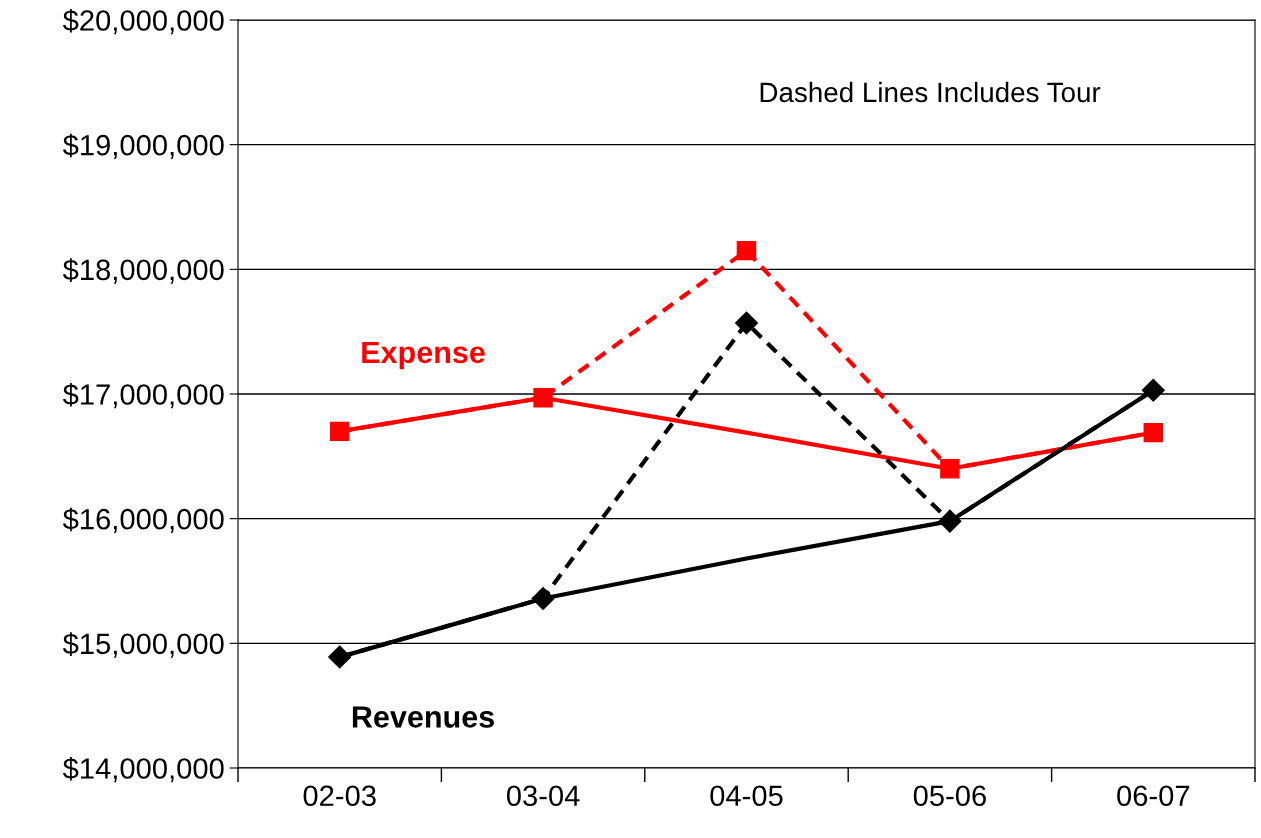 Image resolution: width=1261 pixels, height=838 pixels. What do you see at coordinates (543, 796) in the screenshot?
I see `x-tick-label: 03-04` at bounding box center [543, 796].